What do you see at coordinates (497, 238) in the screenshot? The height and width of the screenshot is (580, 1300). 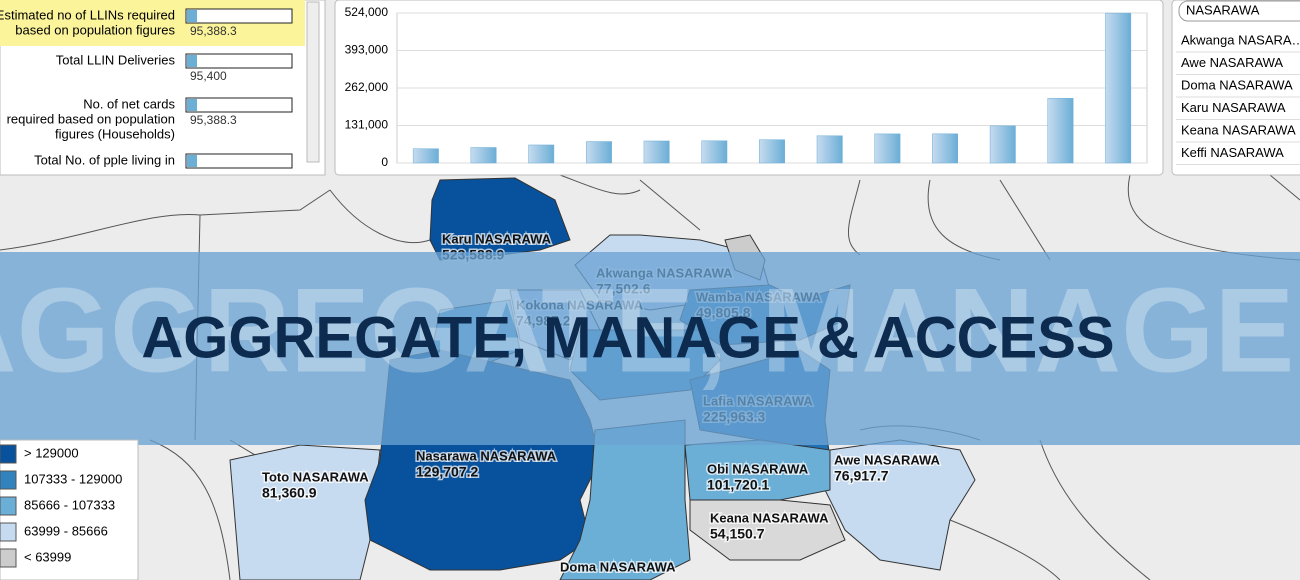 I see `region-name: Karu NASARAWA` at bounding box center [497, 238].